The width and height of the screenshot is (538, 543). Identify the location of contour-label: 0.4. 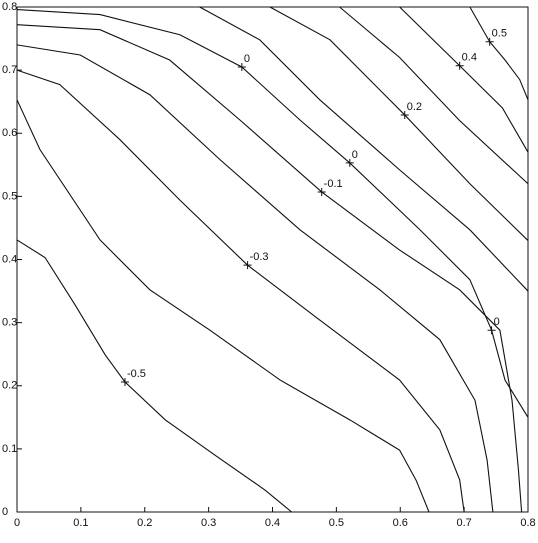
(469, 58).